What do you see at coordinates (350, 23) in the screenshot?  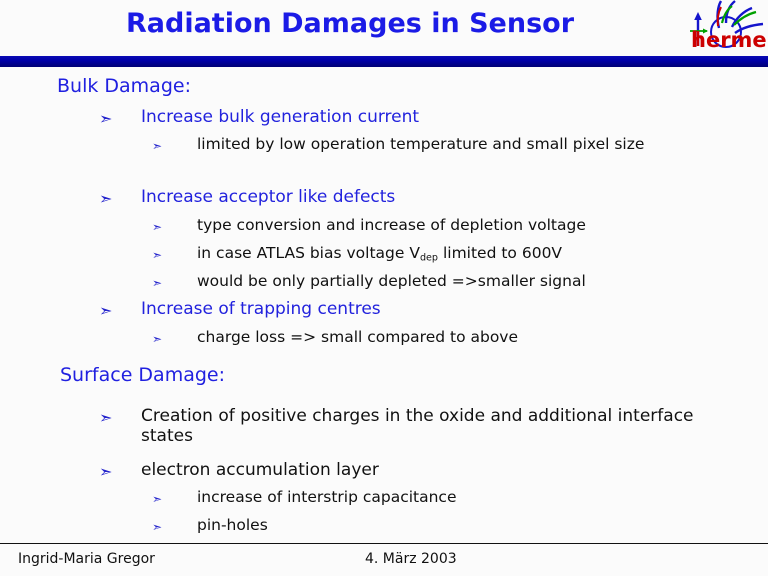 I see `page-title: Radiation Damages in Sensor` at bounding box center [350, 23].